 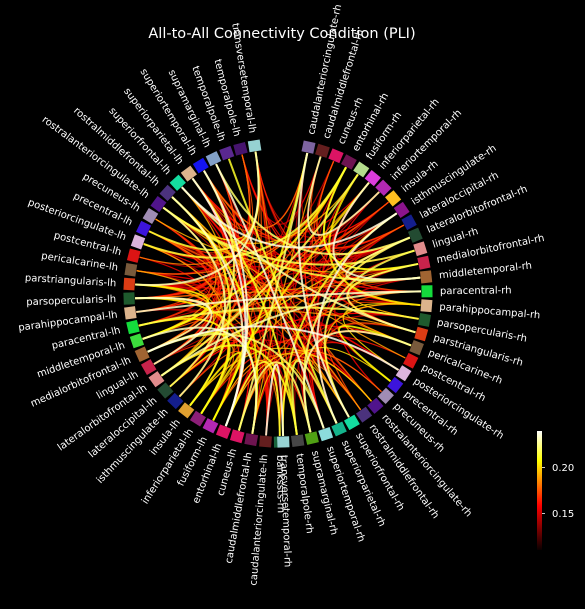 What do you see at coordinates (130, 312) in the screenshot?
I see `node-parahippocampal-lh` at bounding box center [130, 312].